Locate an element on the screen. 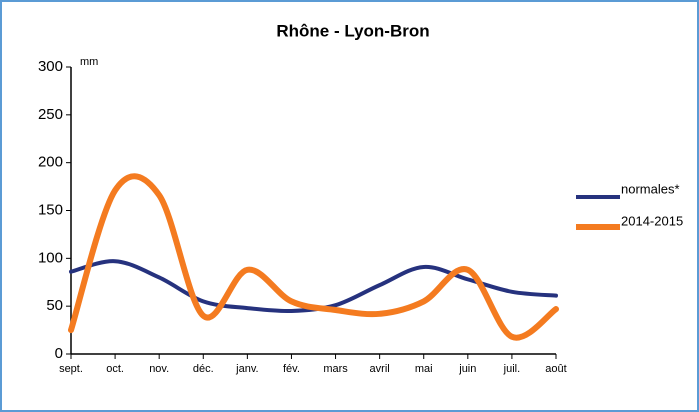 The width and height of the screenshot is (699, 412). x-tick-label: juil. is located at coordinates (512, 369).